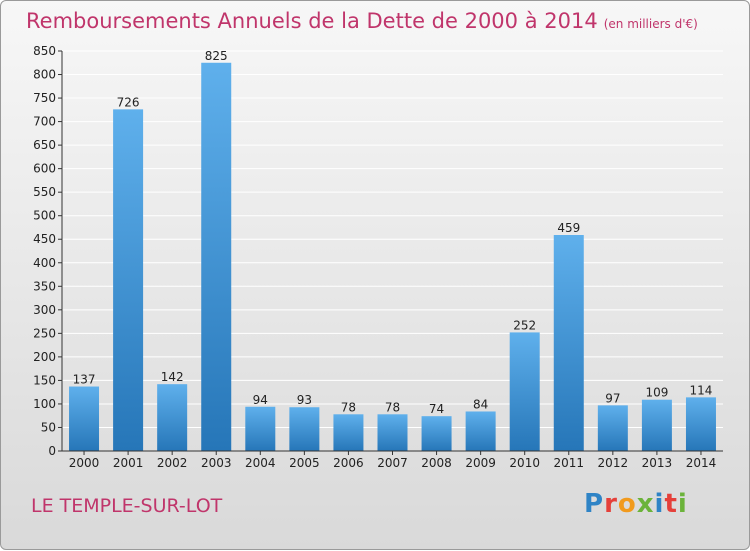 This screenshot has width=750, height=551. I want to click on x-tick-label: 2006, so click(348, 463).